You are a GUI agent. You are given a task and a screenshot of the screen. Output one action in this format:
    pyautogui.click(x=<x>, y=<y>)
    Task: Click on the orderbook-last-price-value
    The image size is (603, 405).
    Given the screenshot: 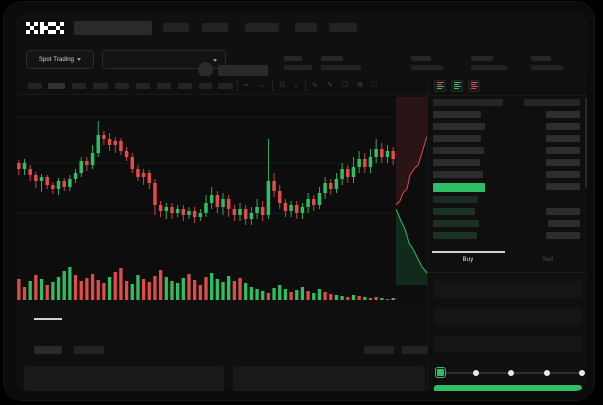 What is the action you would take?
    pyautogui.click(x=563, y=186)
    